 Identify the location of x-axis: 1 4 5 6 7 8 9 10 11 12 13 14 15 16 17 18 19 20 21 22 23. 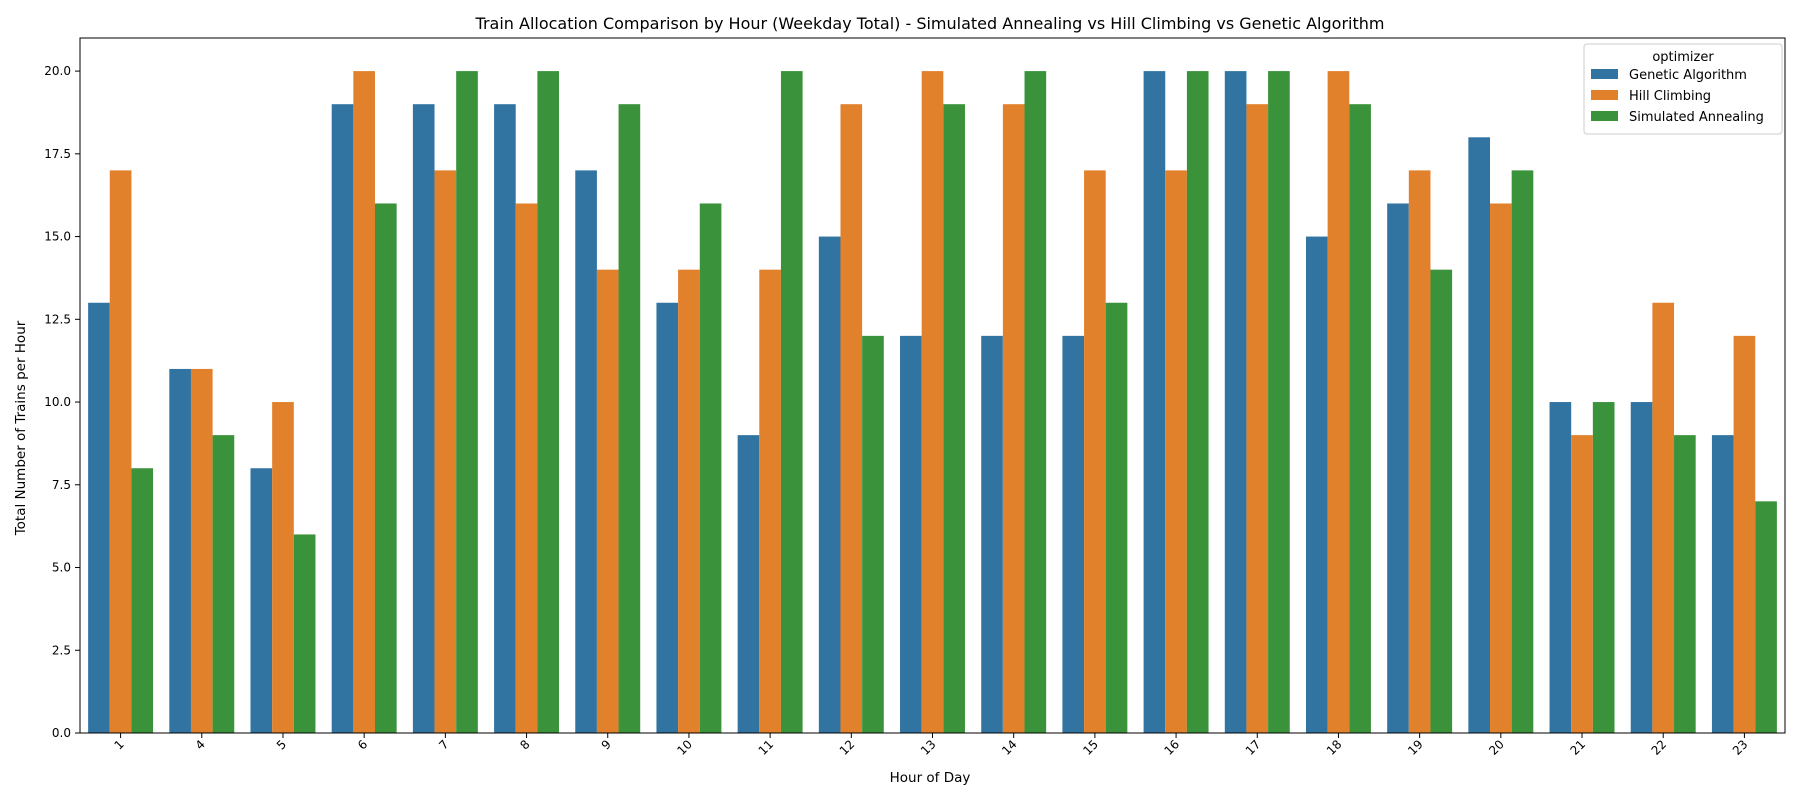
(931, 745).